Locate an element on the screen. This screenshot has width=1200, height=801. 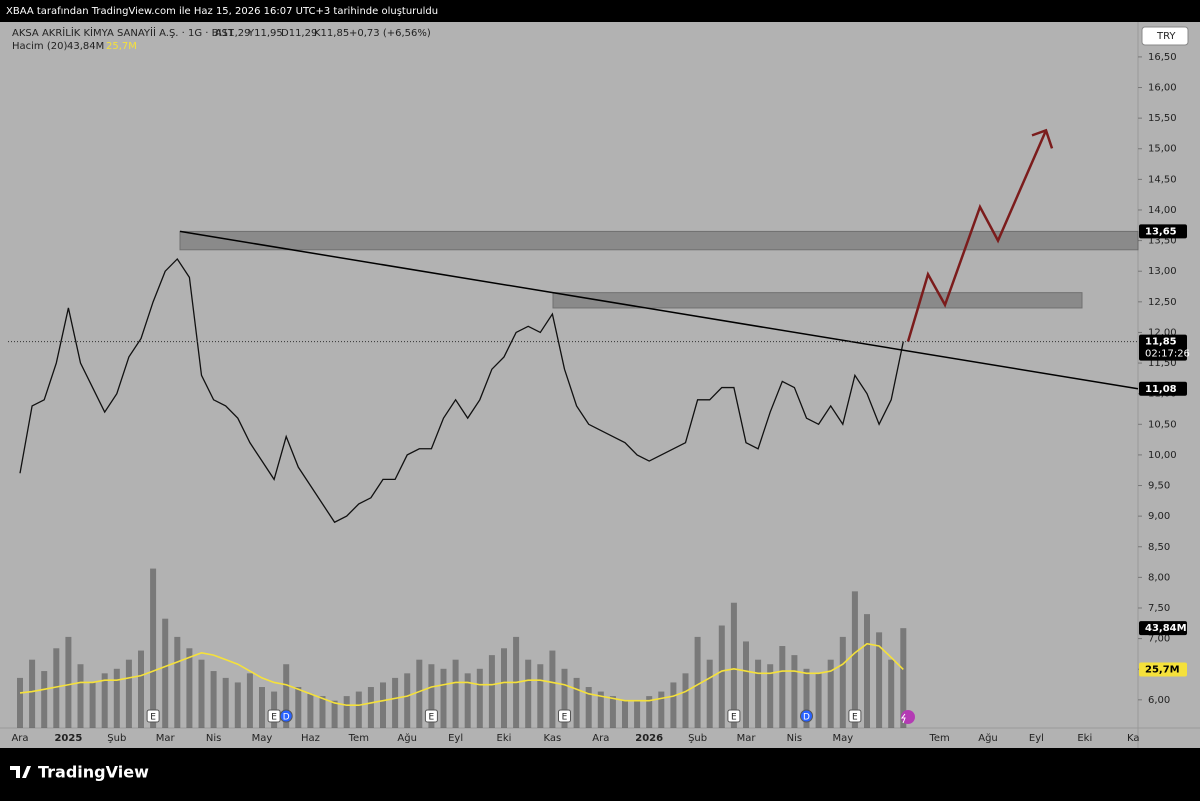
footer is located at coordinates (600, 772).